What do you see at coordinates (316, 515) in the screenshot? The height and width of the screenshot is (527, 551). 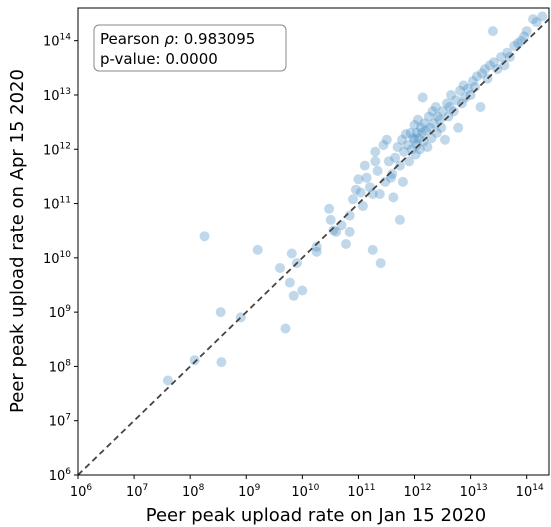 I see `x-axis-title: Peer peak upload rate on Jan 15 2020` at bounding box center [316, 515].